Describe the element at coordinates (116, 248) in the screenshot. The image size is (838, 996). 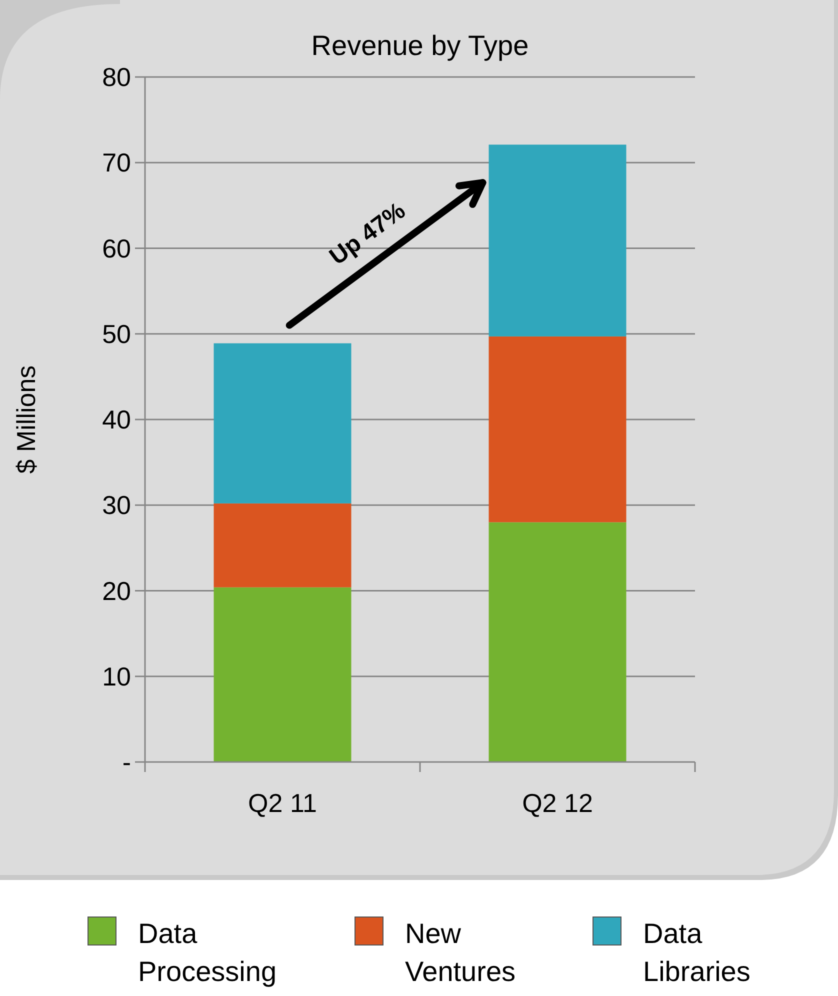
I see `y-tick-label: 60` at that location.